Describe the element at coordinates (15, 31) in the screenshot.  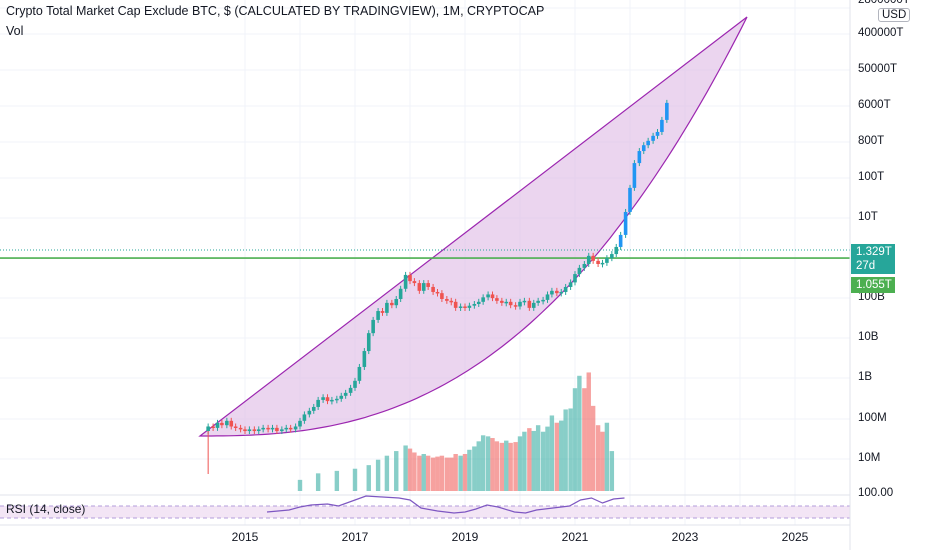
I see `volume-label: Vol` at that location.